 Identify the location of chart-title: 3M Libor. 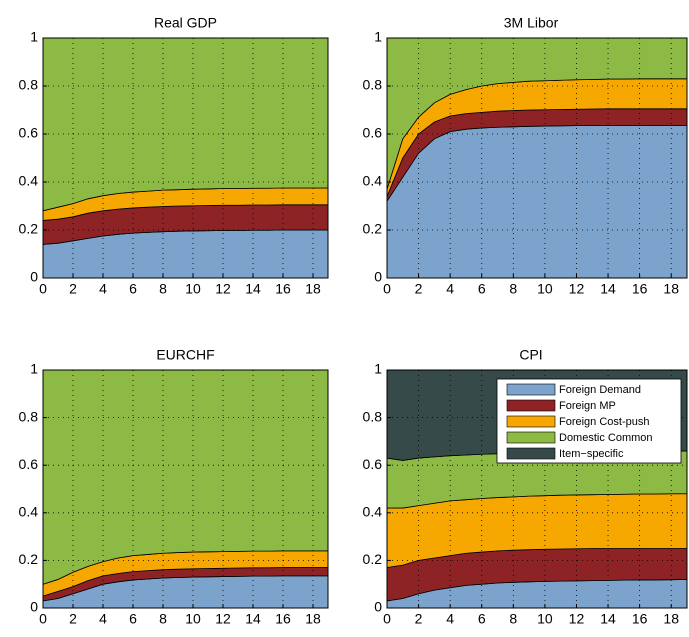
(531, 23).